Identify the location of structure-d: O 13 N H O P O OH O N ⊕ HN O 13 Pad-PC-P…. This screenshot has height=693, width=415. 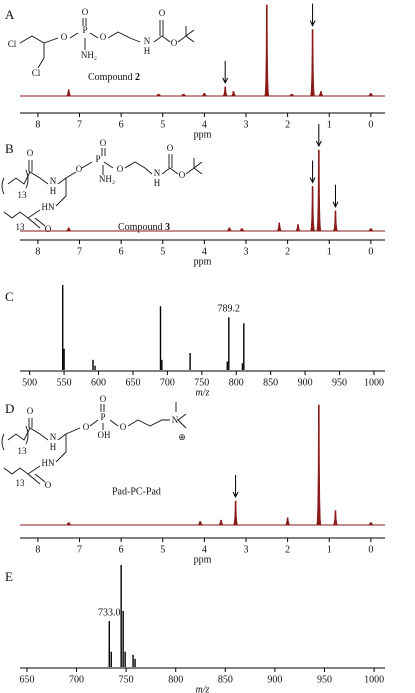
(94, 445).